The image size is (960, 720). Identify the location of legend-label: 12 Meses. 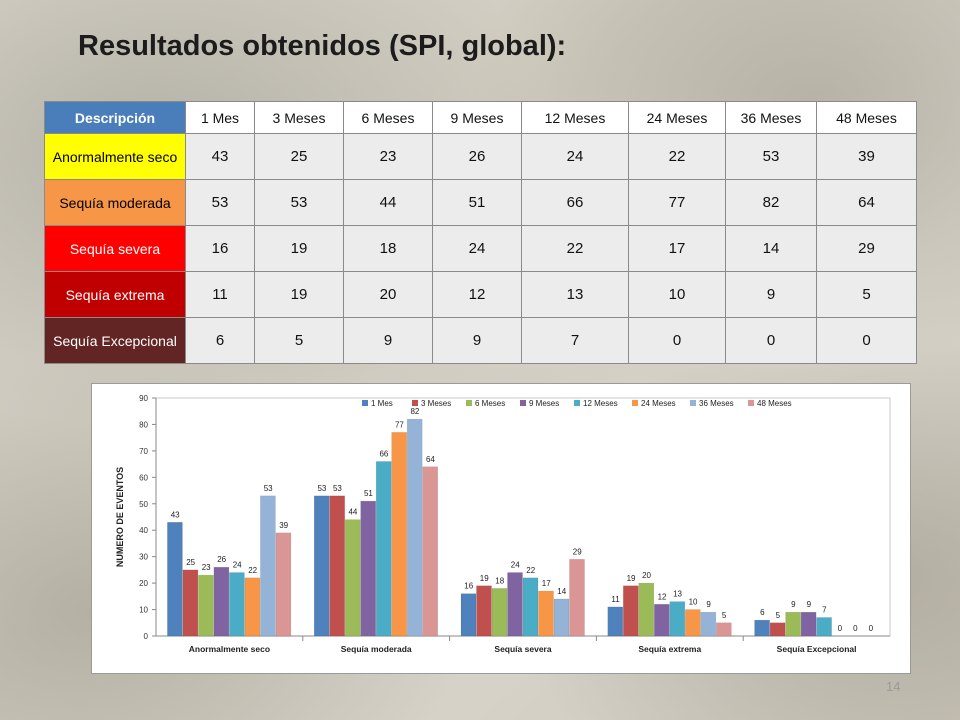
(600, 403).